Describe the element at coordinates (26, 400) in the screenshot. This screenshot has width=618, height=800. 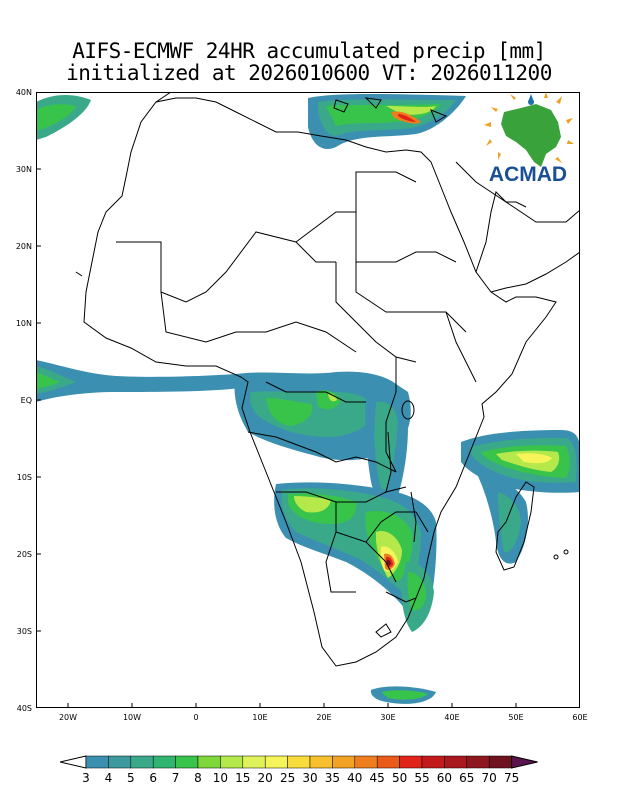
I see `lat-label: EQ` at that location.